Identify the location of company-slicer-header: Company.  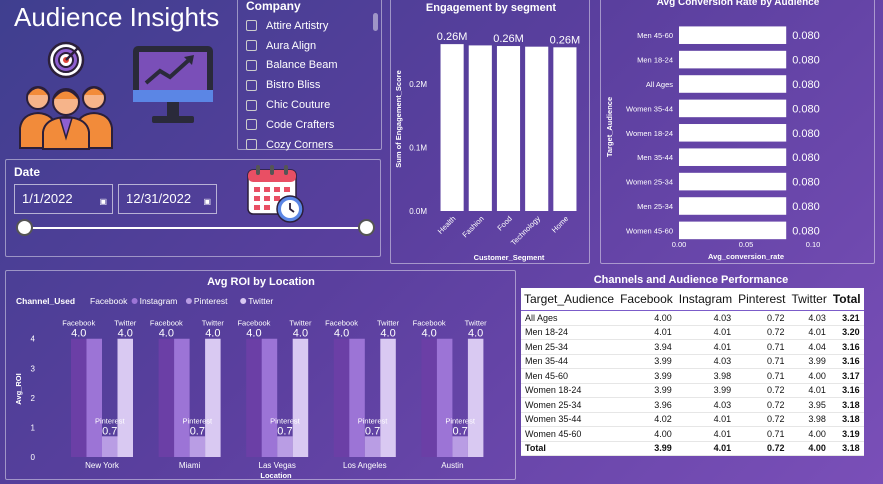
(273, 6).